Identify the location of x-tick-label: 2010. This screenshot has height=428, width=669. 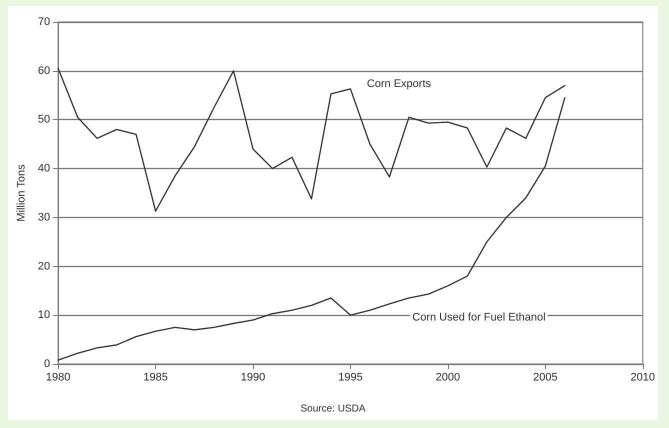
(643, 378).